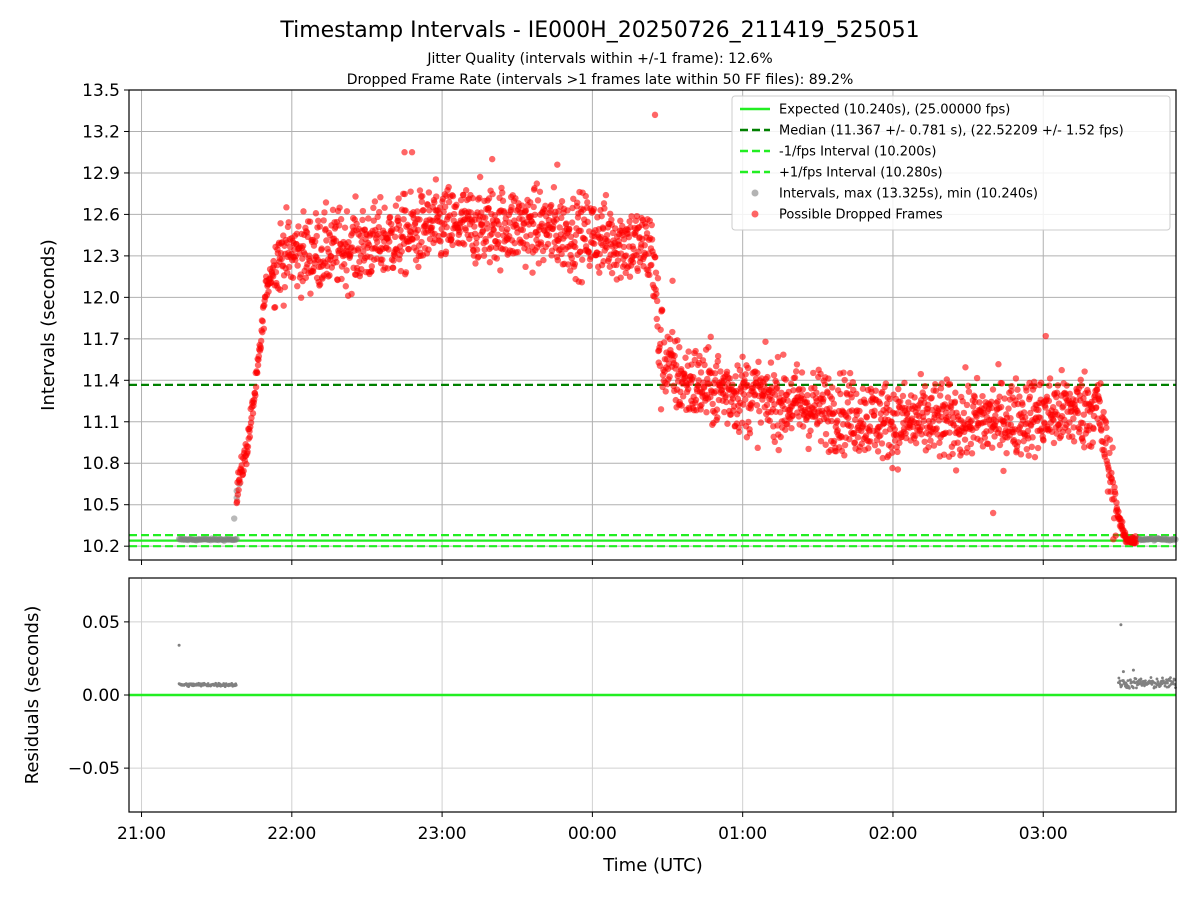 The width and height of the screenshot is (1200, 900). I want to click on x-tick-label-5: 02:00, so click(892, 834).